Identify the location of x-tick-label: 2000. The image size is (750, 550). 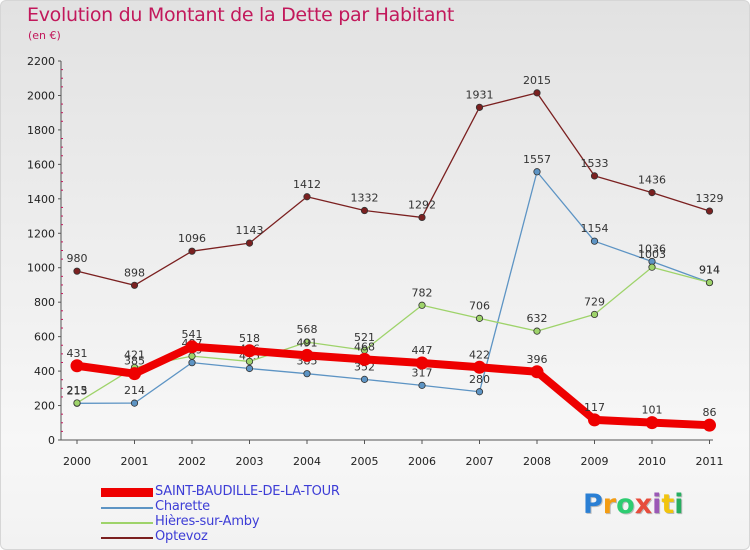
(77, 461).